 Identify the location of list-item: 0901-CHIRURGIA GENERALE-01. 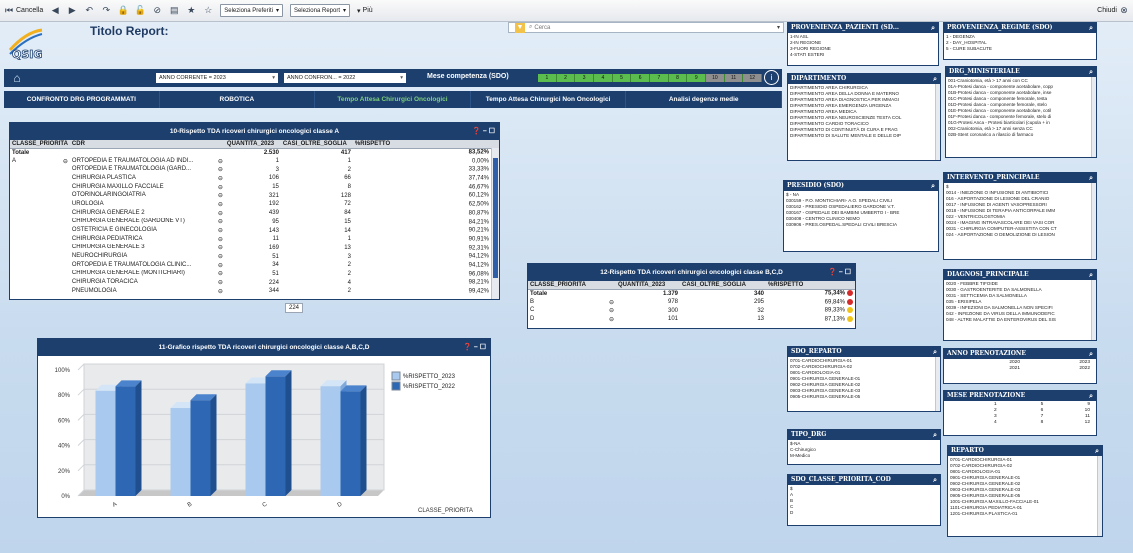
(985, 477).